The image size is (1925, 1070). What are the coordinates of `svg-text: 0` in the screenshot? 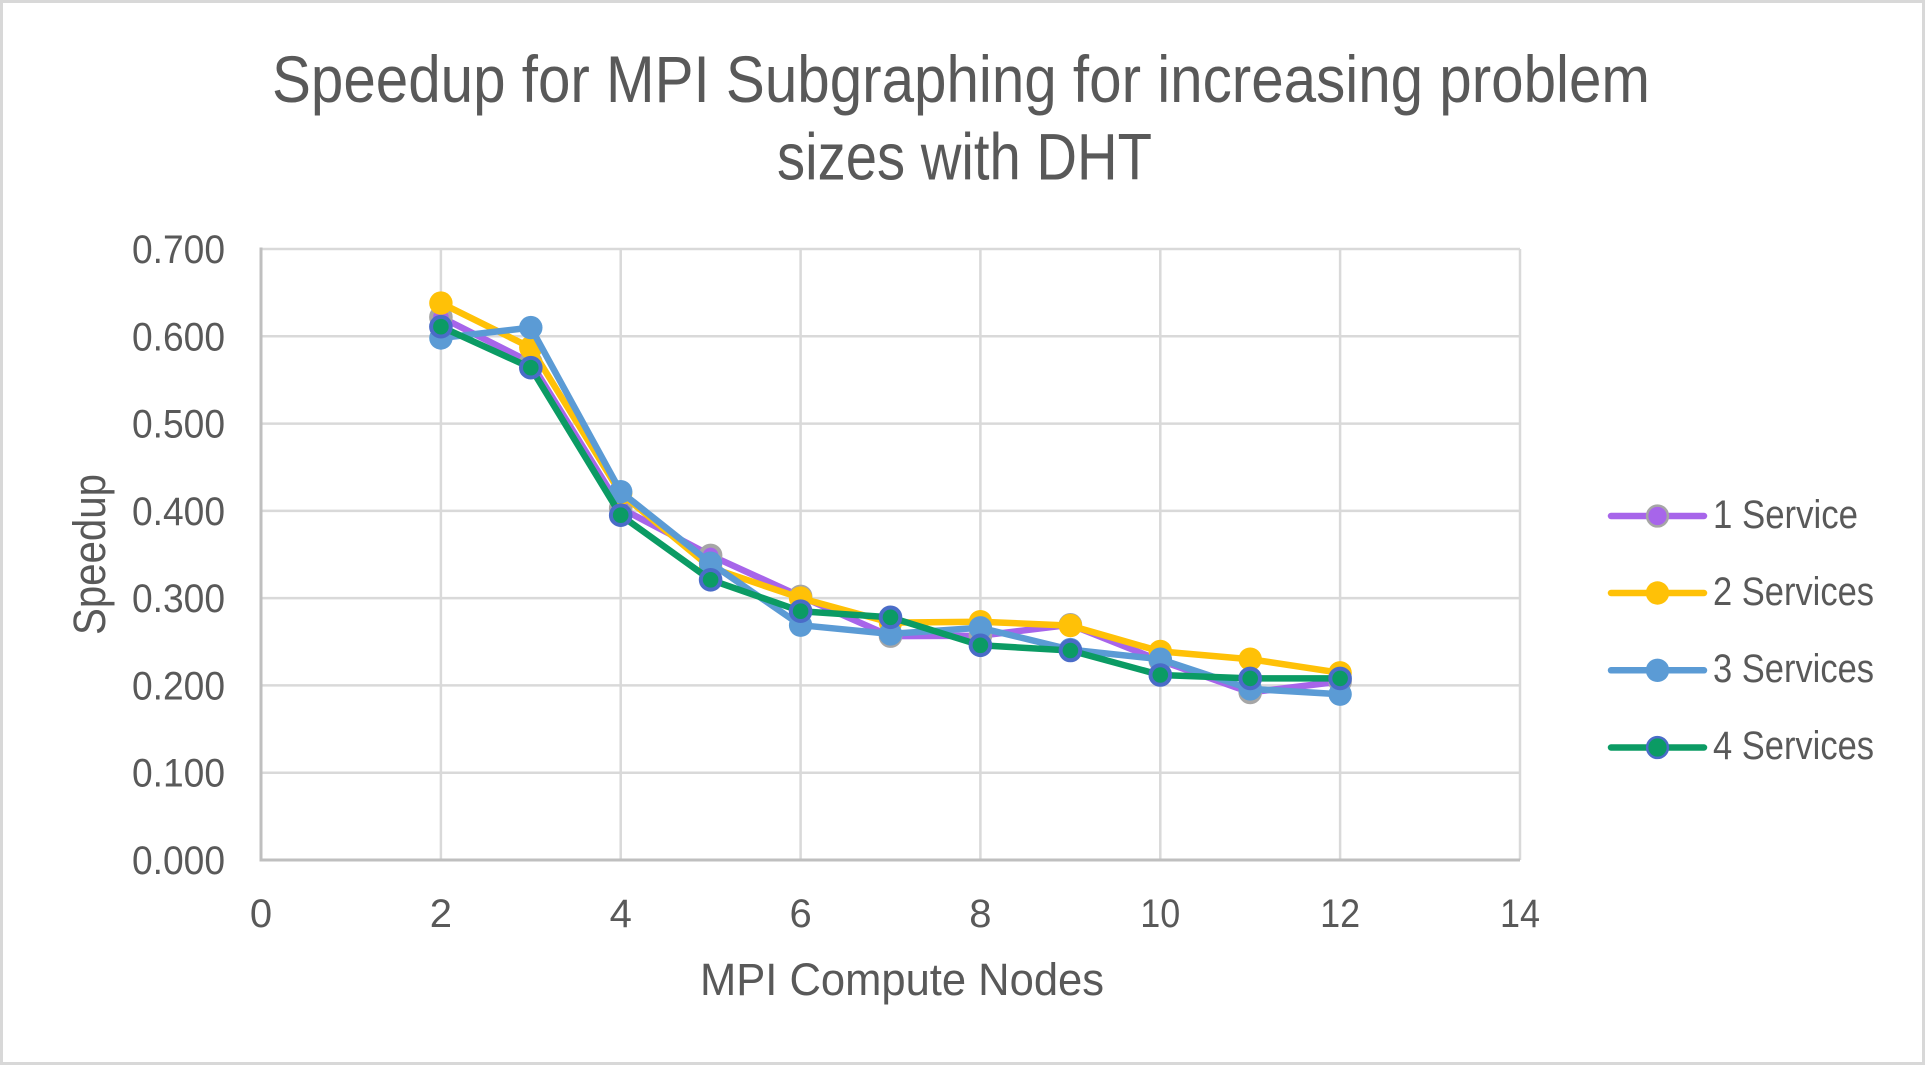 It's located at (261, 914).